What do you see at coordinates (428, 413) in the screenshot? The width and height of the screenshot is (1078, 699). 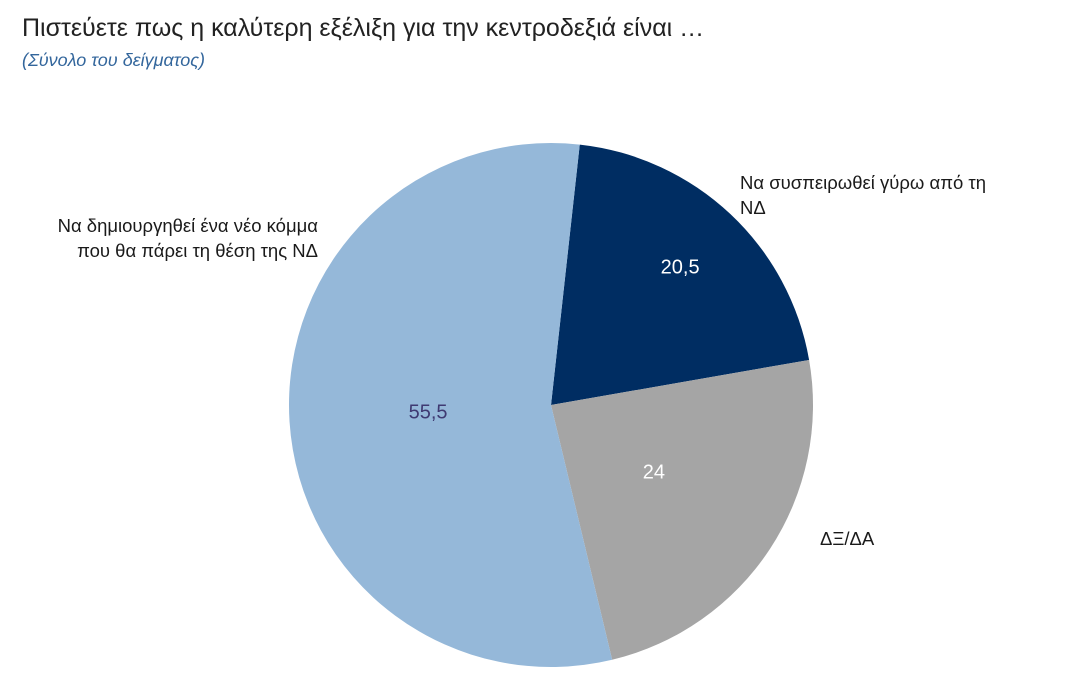 I see `data-label-new-party: 55,5` at bounding box center [428, 413].